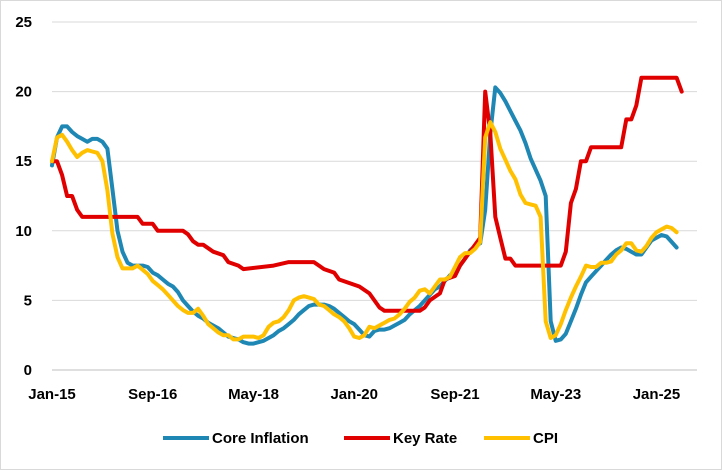  What do you see at coordinates (354, 394) in the screenshot?
I see `x-tick-label: Jan-20` at bounding box center [354, 394].